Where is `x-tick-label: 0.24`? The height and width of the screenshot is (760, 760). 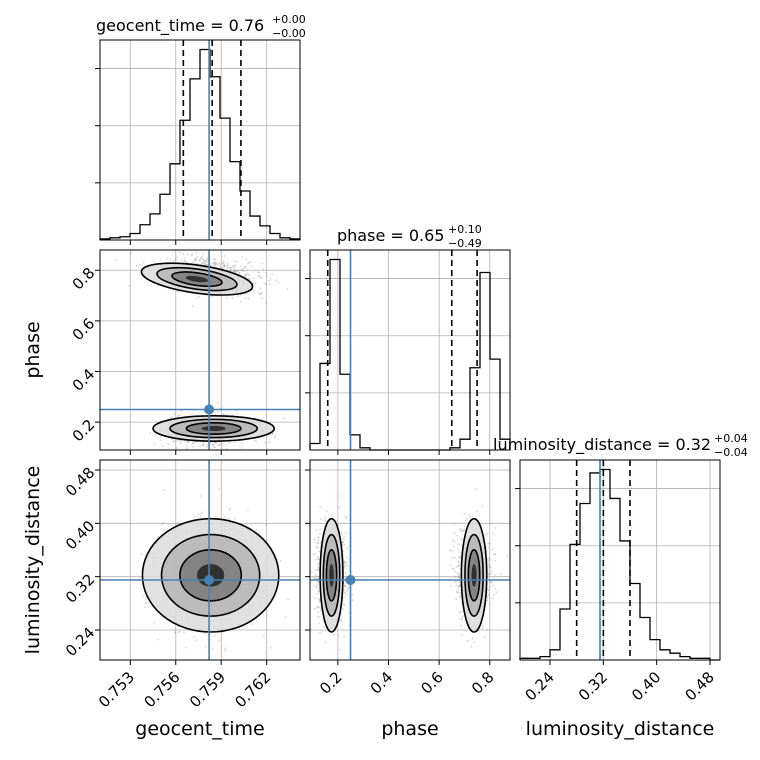 x-tick-label: 0.24 is located at coordinates (539, 686).